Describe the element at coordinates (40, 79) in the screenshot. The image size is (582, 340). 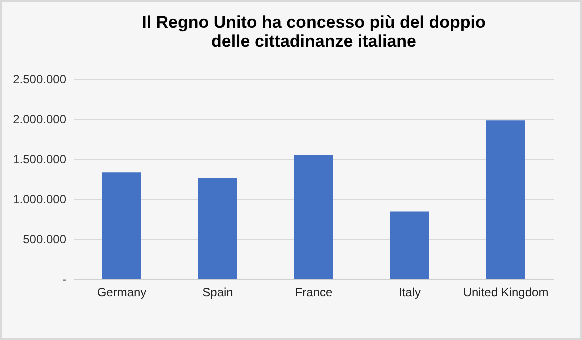
I see `y-tick-label: 2.500.000` at that location.